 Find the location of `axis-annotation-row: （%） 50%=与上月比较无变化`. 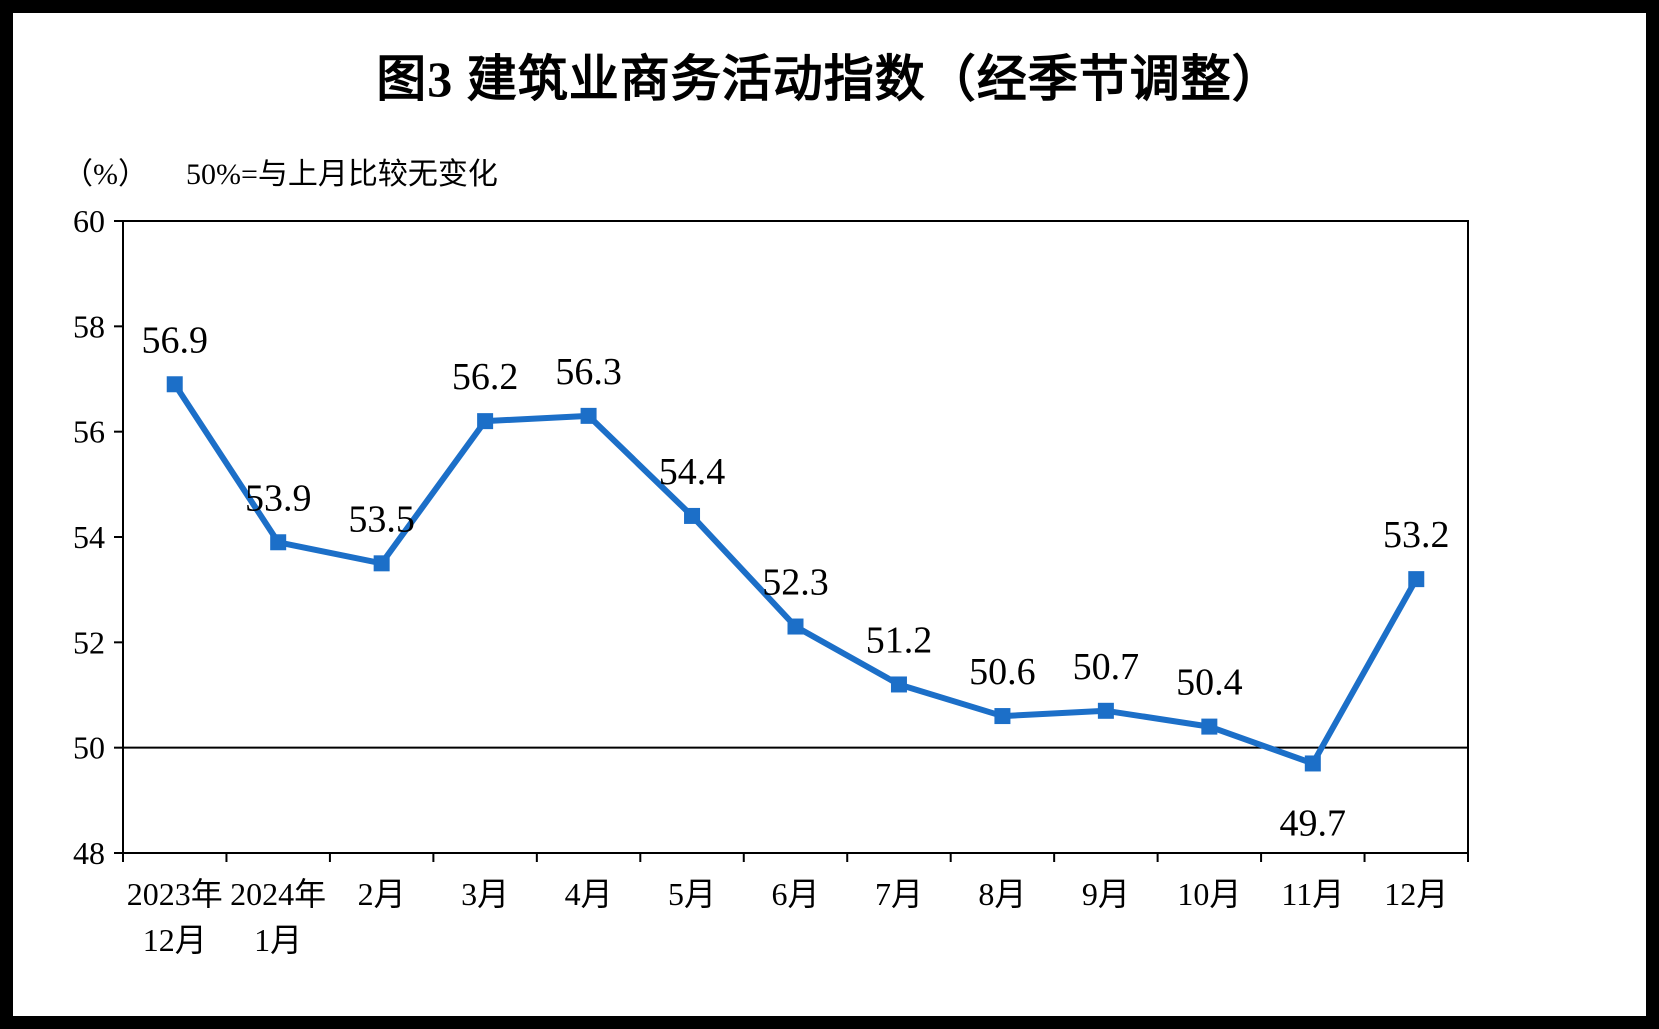

axis-annotation-row: （%） 50%=与上月比较无变化 is located at coordinates (854, 171).